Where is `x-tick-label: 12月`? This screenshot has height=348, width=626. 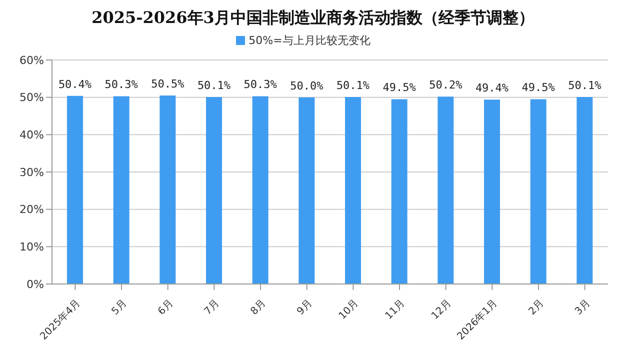 x-tick-label: 12月 is located at coordinates (442, 310).